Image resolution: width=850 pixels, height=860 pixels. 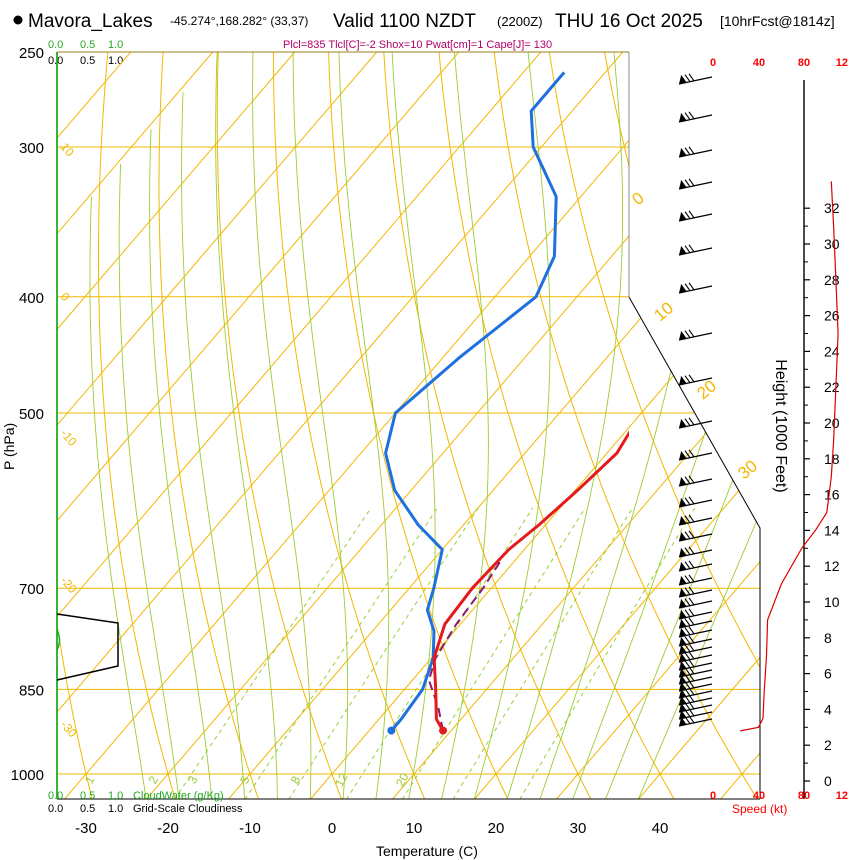 What do you see at coordinates (27, 775) in the screenshot?
I see `pressure-tick-label: 1000` at bounding box center [27, 775].